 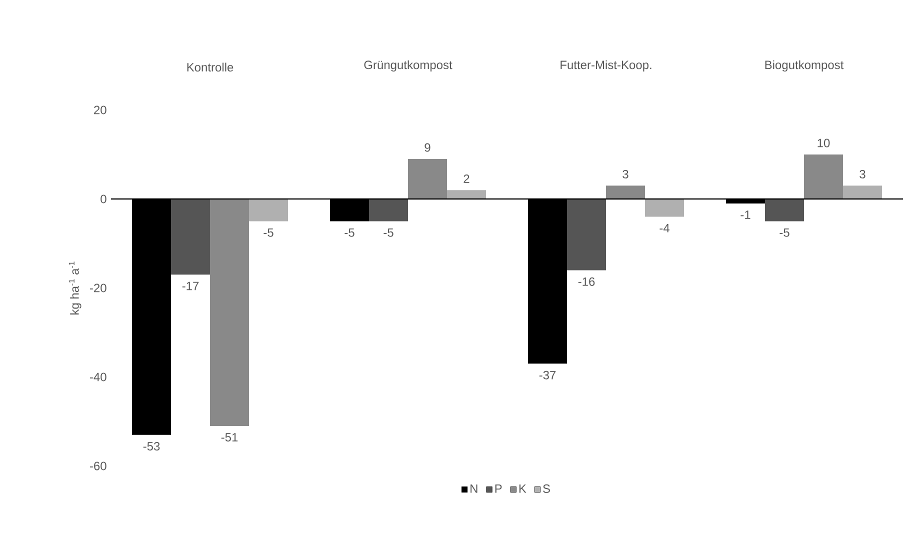 What do you see at coordinates (665, 228) in the screenshot?
I see `data-label: -4` at bounding box center [665, 228].